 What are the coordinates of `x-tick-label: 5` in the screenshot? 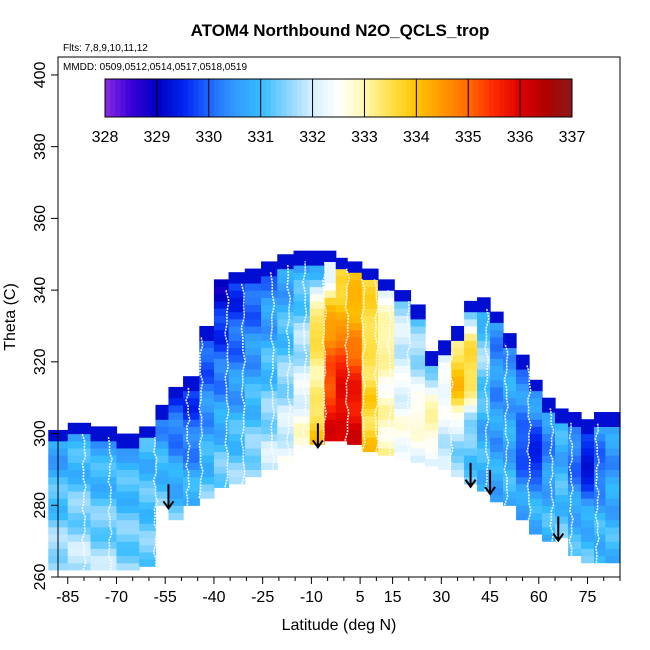 It's located at (360, 597).